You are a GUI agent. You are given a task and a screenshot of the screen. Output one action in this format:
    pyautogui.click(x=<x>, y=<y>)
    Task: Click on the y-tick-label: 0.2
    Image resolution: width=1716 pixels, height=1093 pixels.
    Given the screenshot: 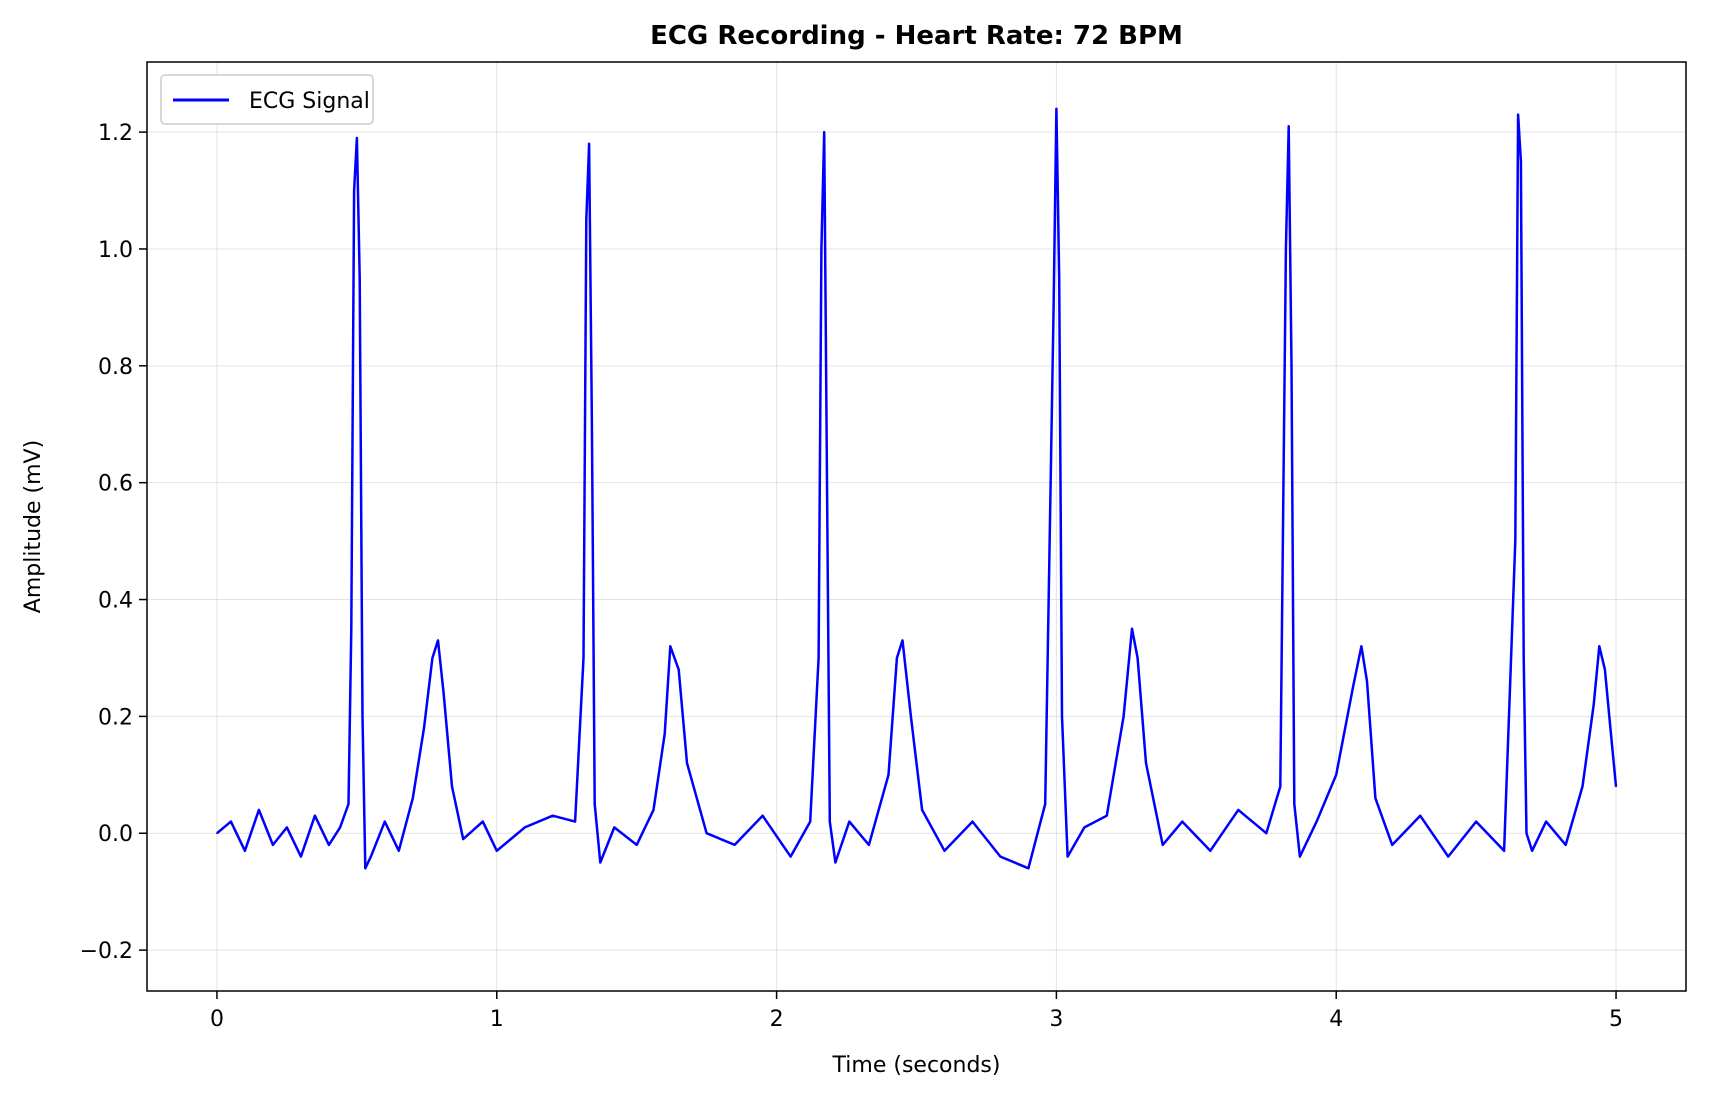 What is the action you would take?
    pyautogui.click(x=115, y=717)
    